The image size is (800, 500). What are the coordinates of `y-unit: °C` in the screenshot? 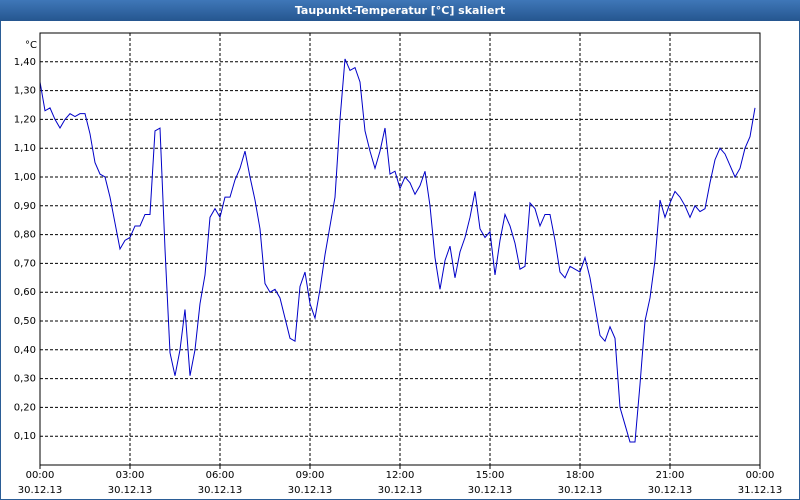 It's located at (31, 45).